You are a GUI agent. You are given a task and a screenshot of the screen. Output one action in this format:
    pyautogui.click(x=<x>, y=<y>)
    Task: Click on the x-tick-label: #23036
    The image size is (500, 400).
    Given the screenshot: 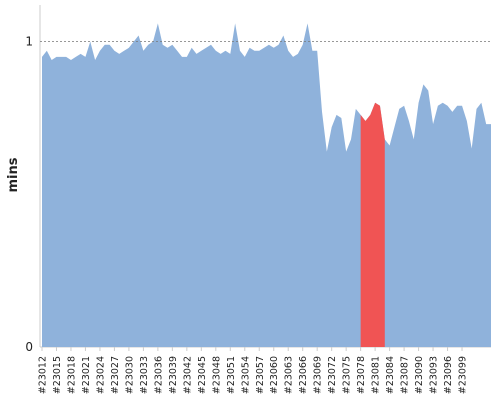 What is the action you would take?
    pyautogui.click(x=158, y=375)
    